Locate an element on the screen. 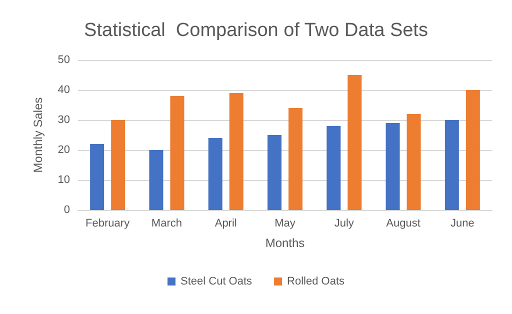 The height and width of the screenshot is (314, 512). x-tick-label: February is located at coordinates (108, 224).